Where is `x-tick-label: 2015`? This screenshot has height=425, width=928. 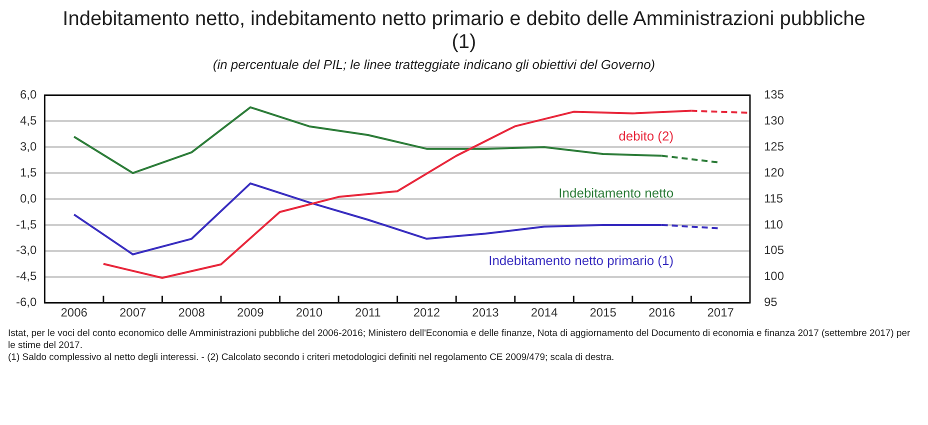
x-tick-label: 2015 is located at coordinates (603, 312).